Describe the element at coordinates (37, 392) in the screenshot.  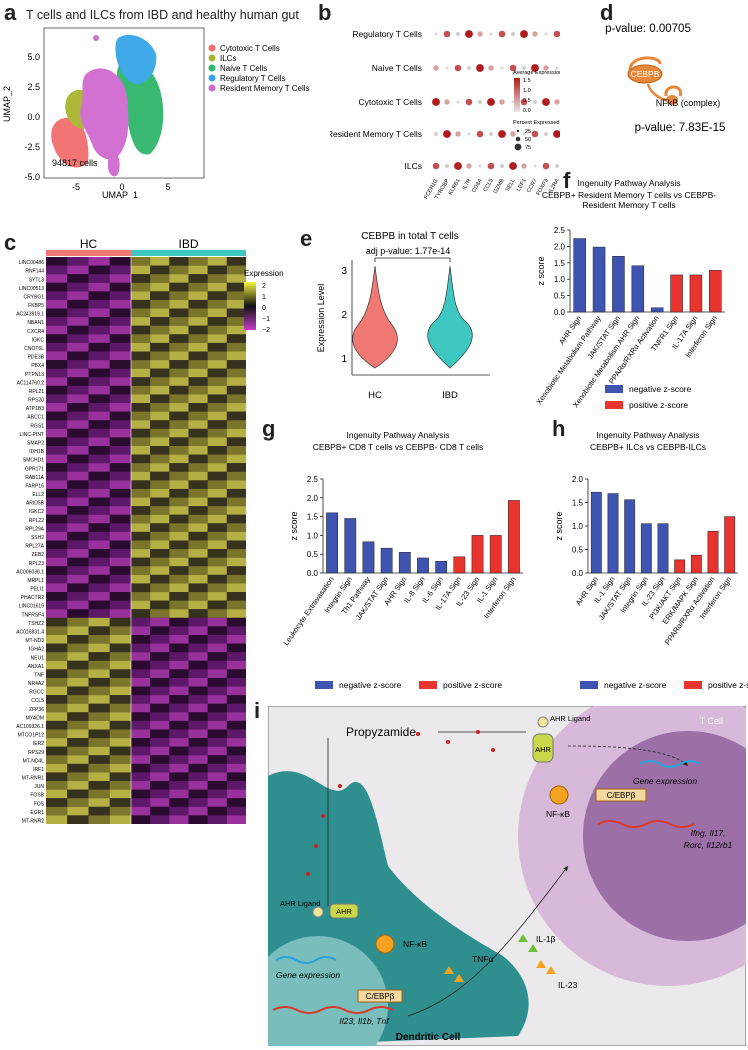
I see `heatmap-gene-label: RPL21` at that location.